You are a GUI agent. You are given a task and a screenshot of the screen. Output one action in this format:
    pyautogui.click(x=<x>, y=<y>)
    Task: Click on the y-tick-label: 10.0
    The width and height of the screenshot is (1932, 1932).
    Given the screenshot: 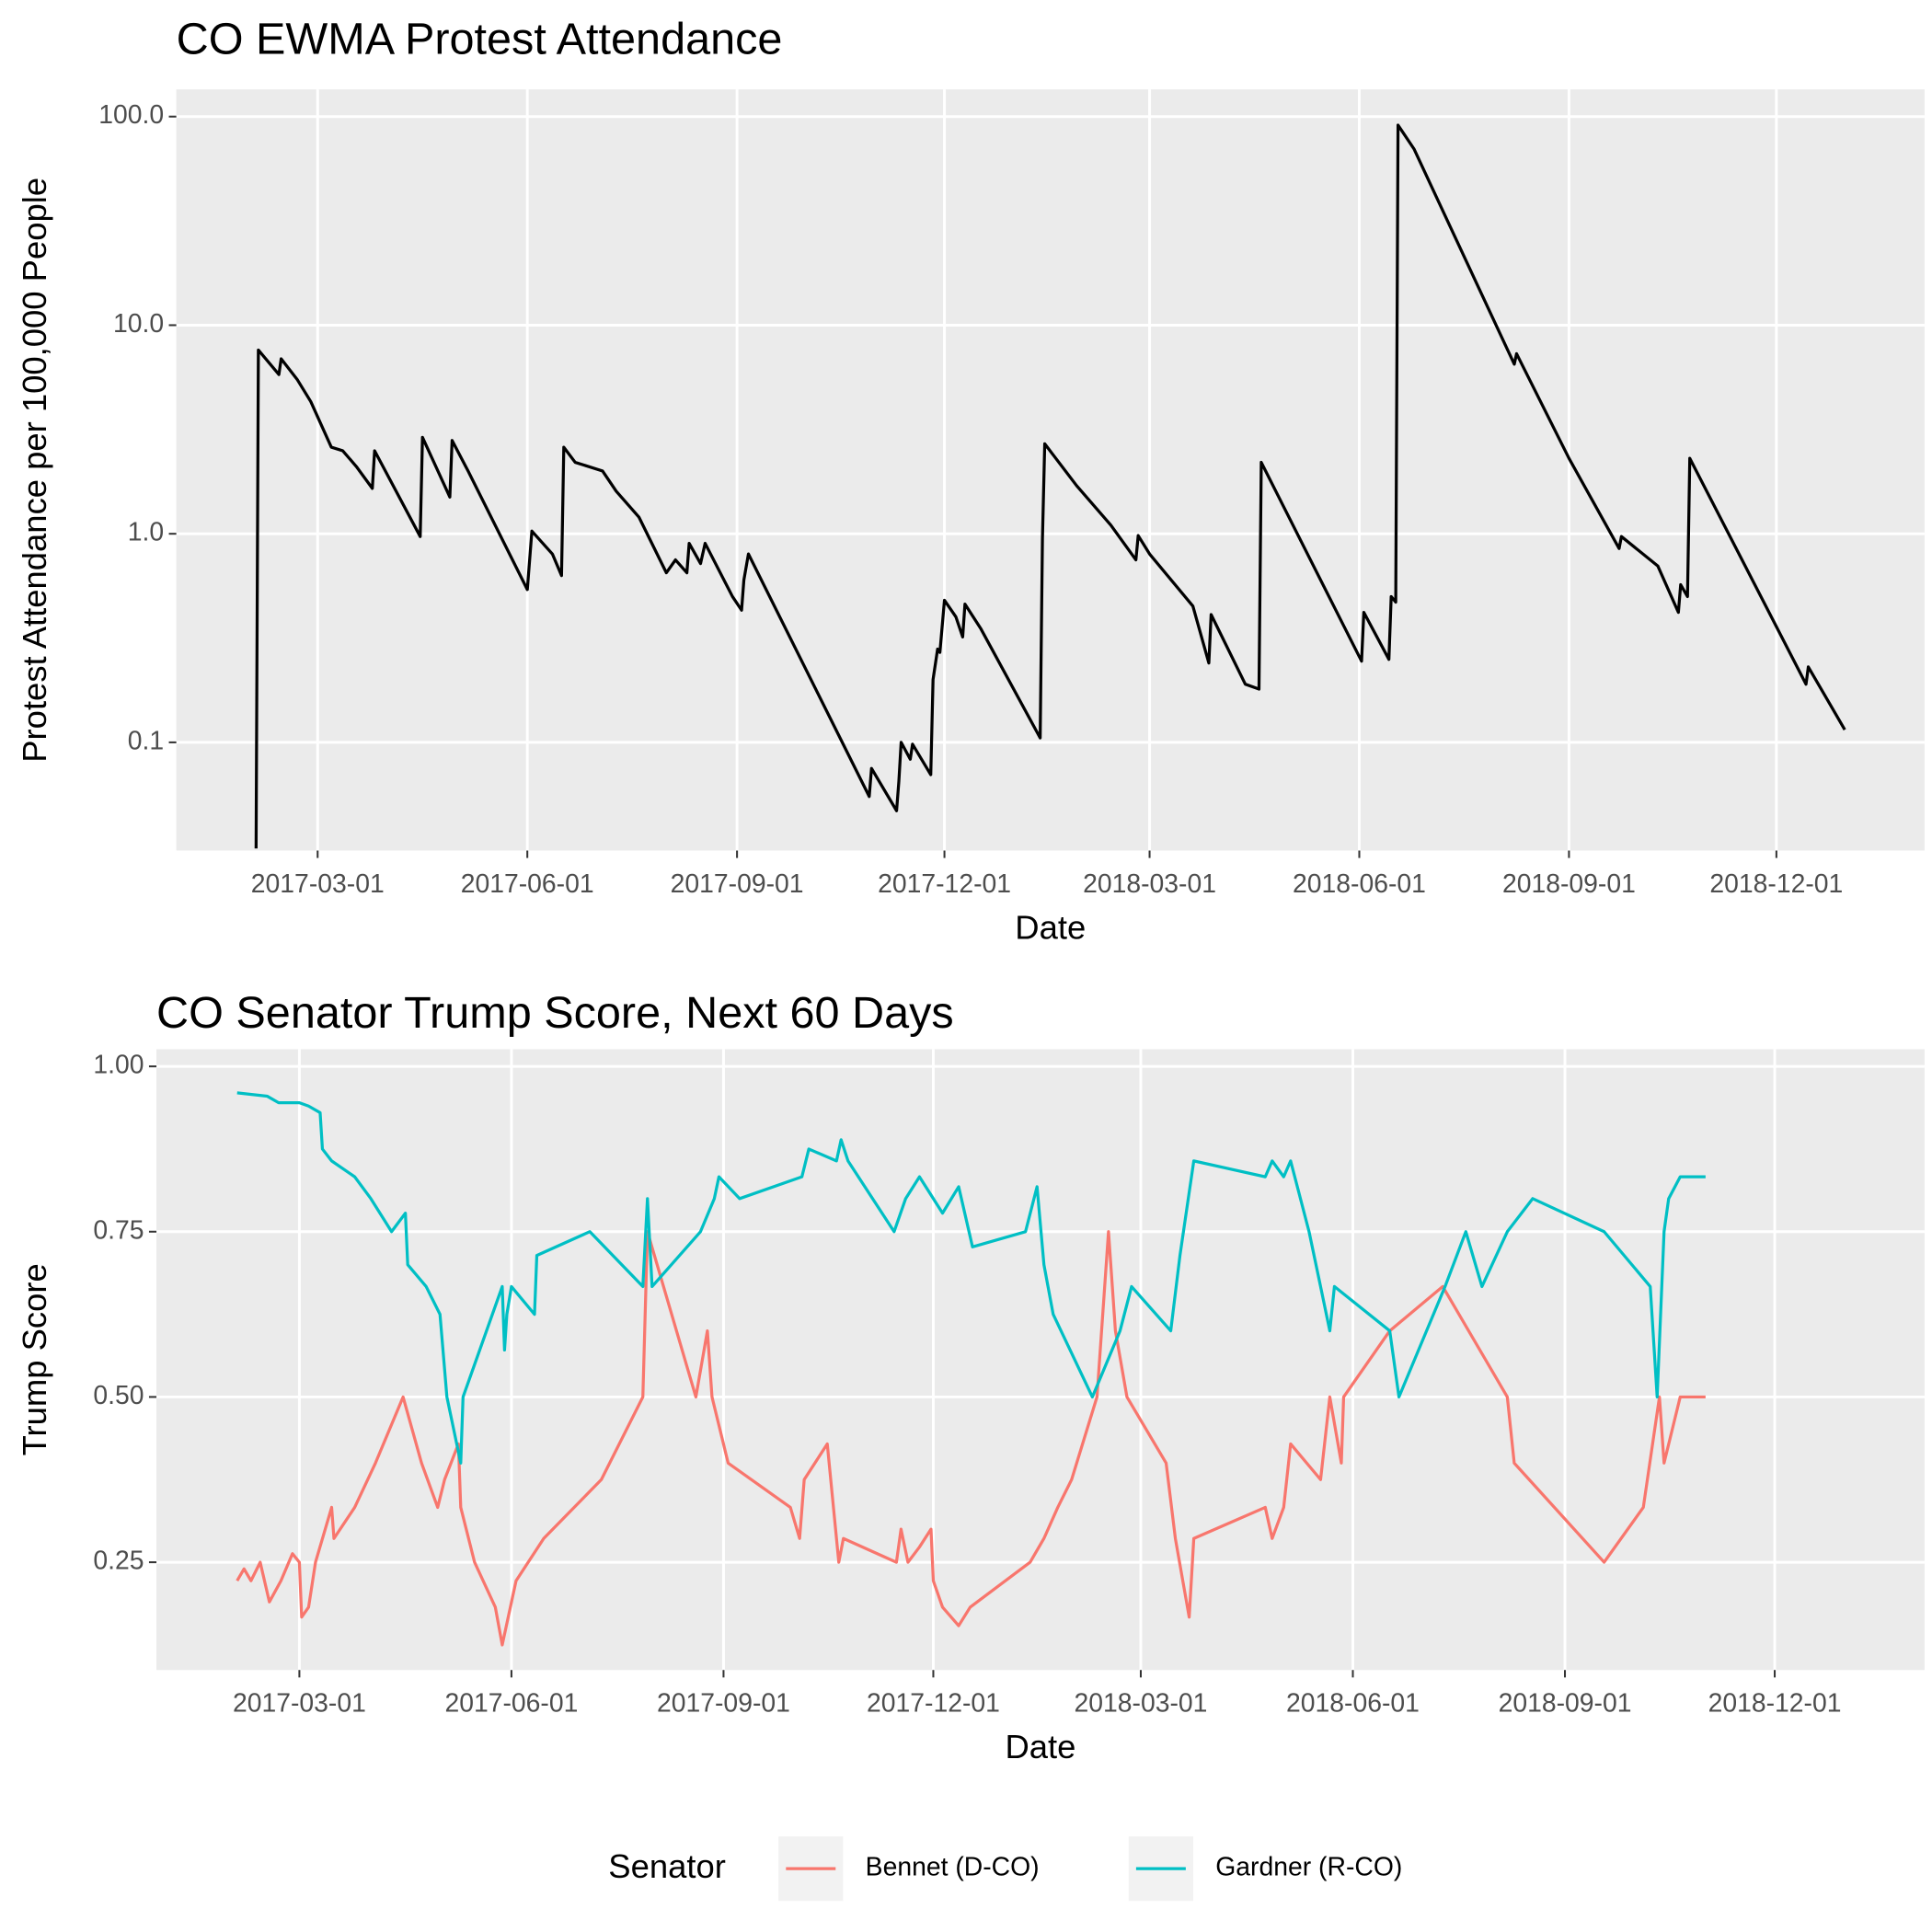 What is the action you would take?
    pyautogui.click(x=138, y=324)
    